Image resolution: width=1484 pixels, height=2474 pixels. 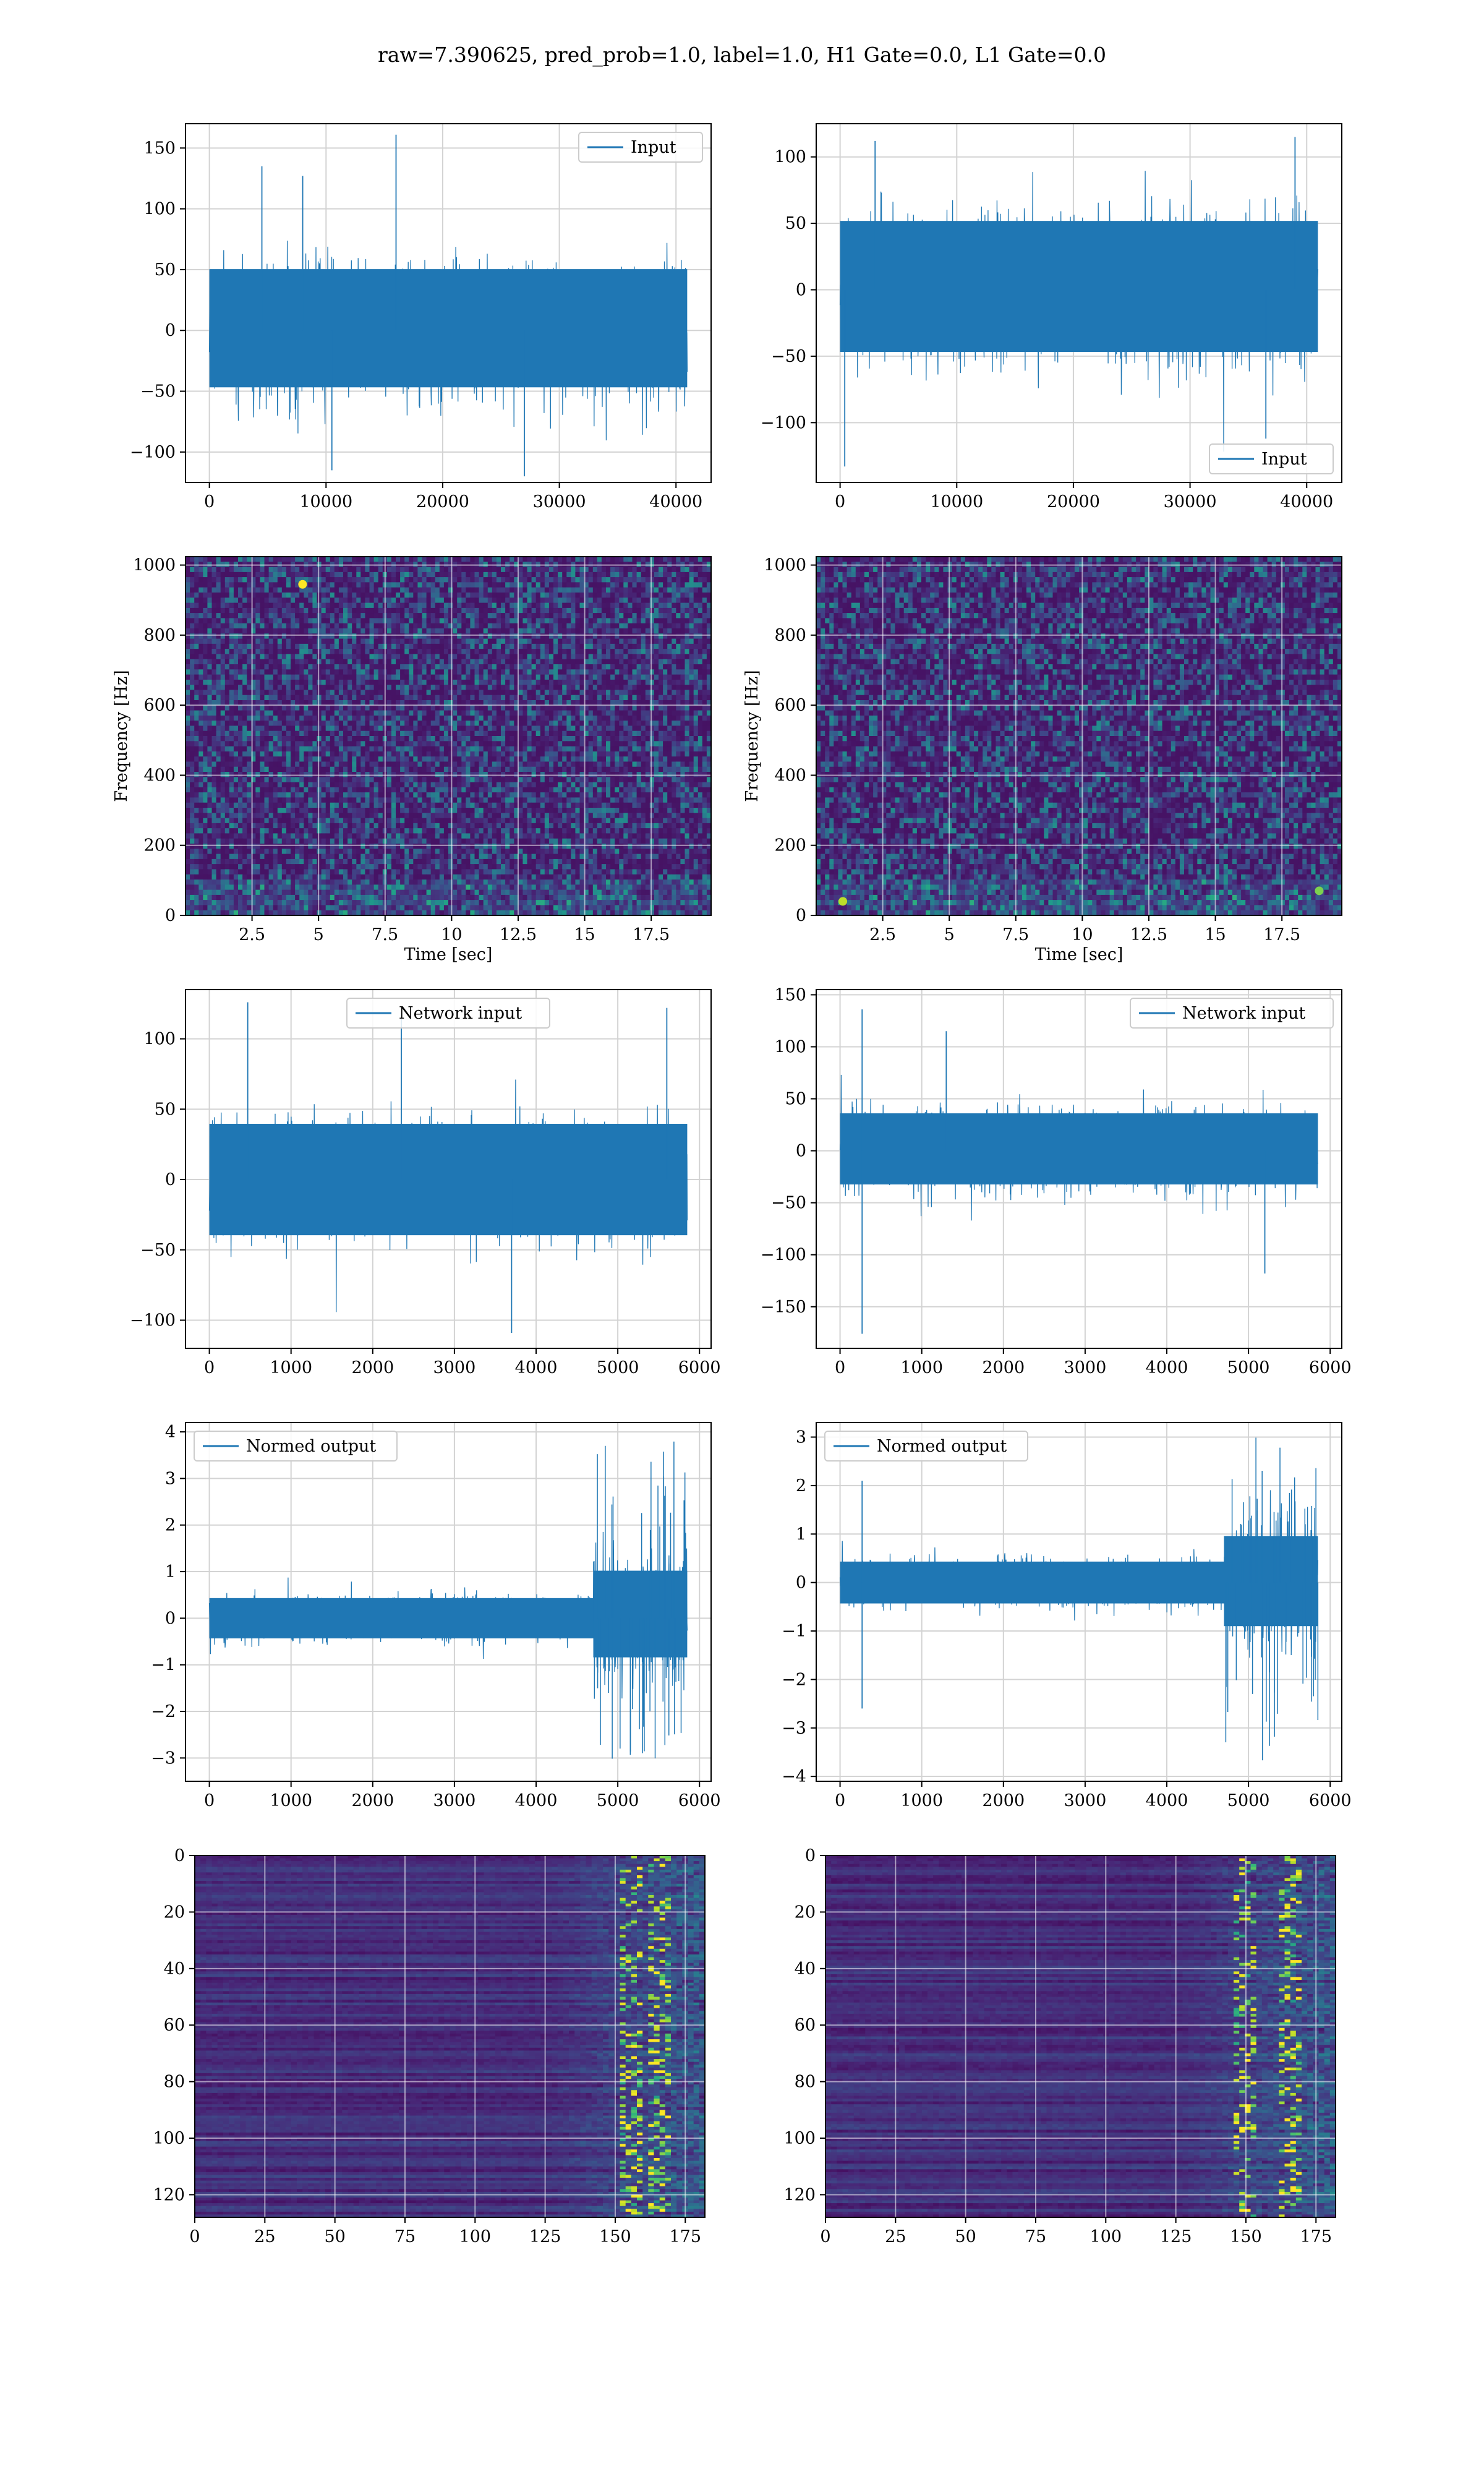 What do you see at coordinates (121, 736) in the screenshot?
I see `y-axis-label: Frequency [Hz]` at bounding box center [121, 736].